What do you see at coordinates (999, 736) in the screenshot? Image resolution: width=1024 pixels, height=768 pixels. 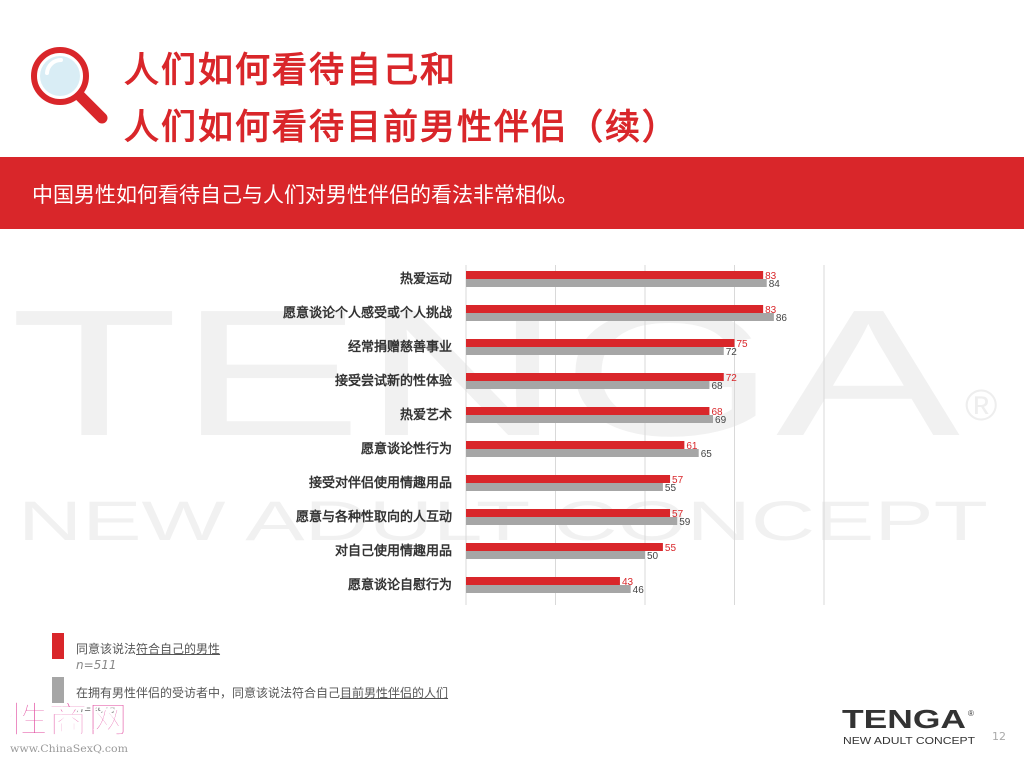 I see `page-number: 12` at bounding box center [999, 736].